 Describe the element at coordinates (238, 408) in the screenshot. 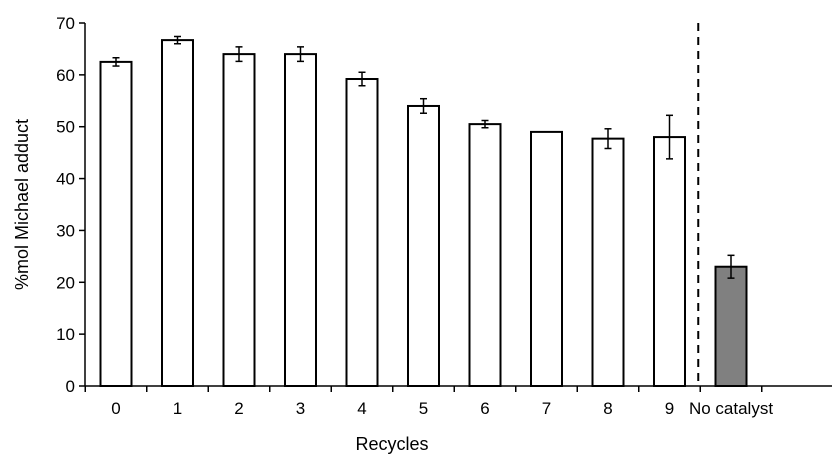

I see `x-tick-label: 2` at that location.